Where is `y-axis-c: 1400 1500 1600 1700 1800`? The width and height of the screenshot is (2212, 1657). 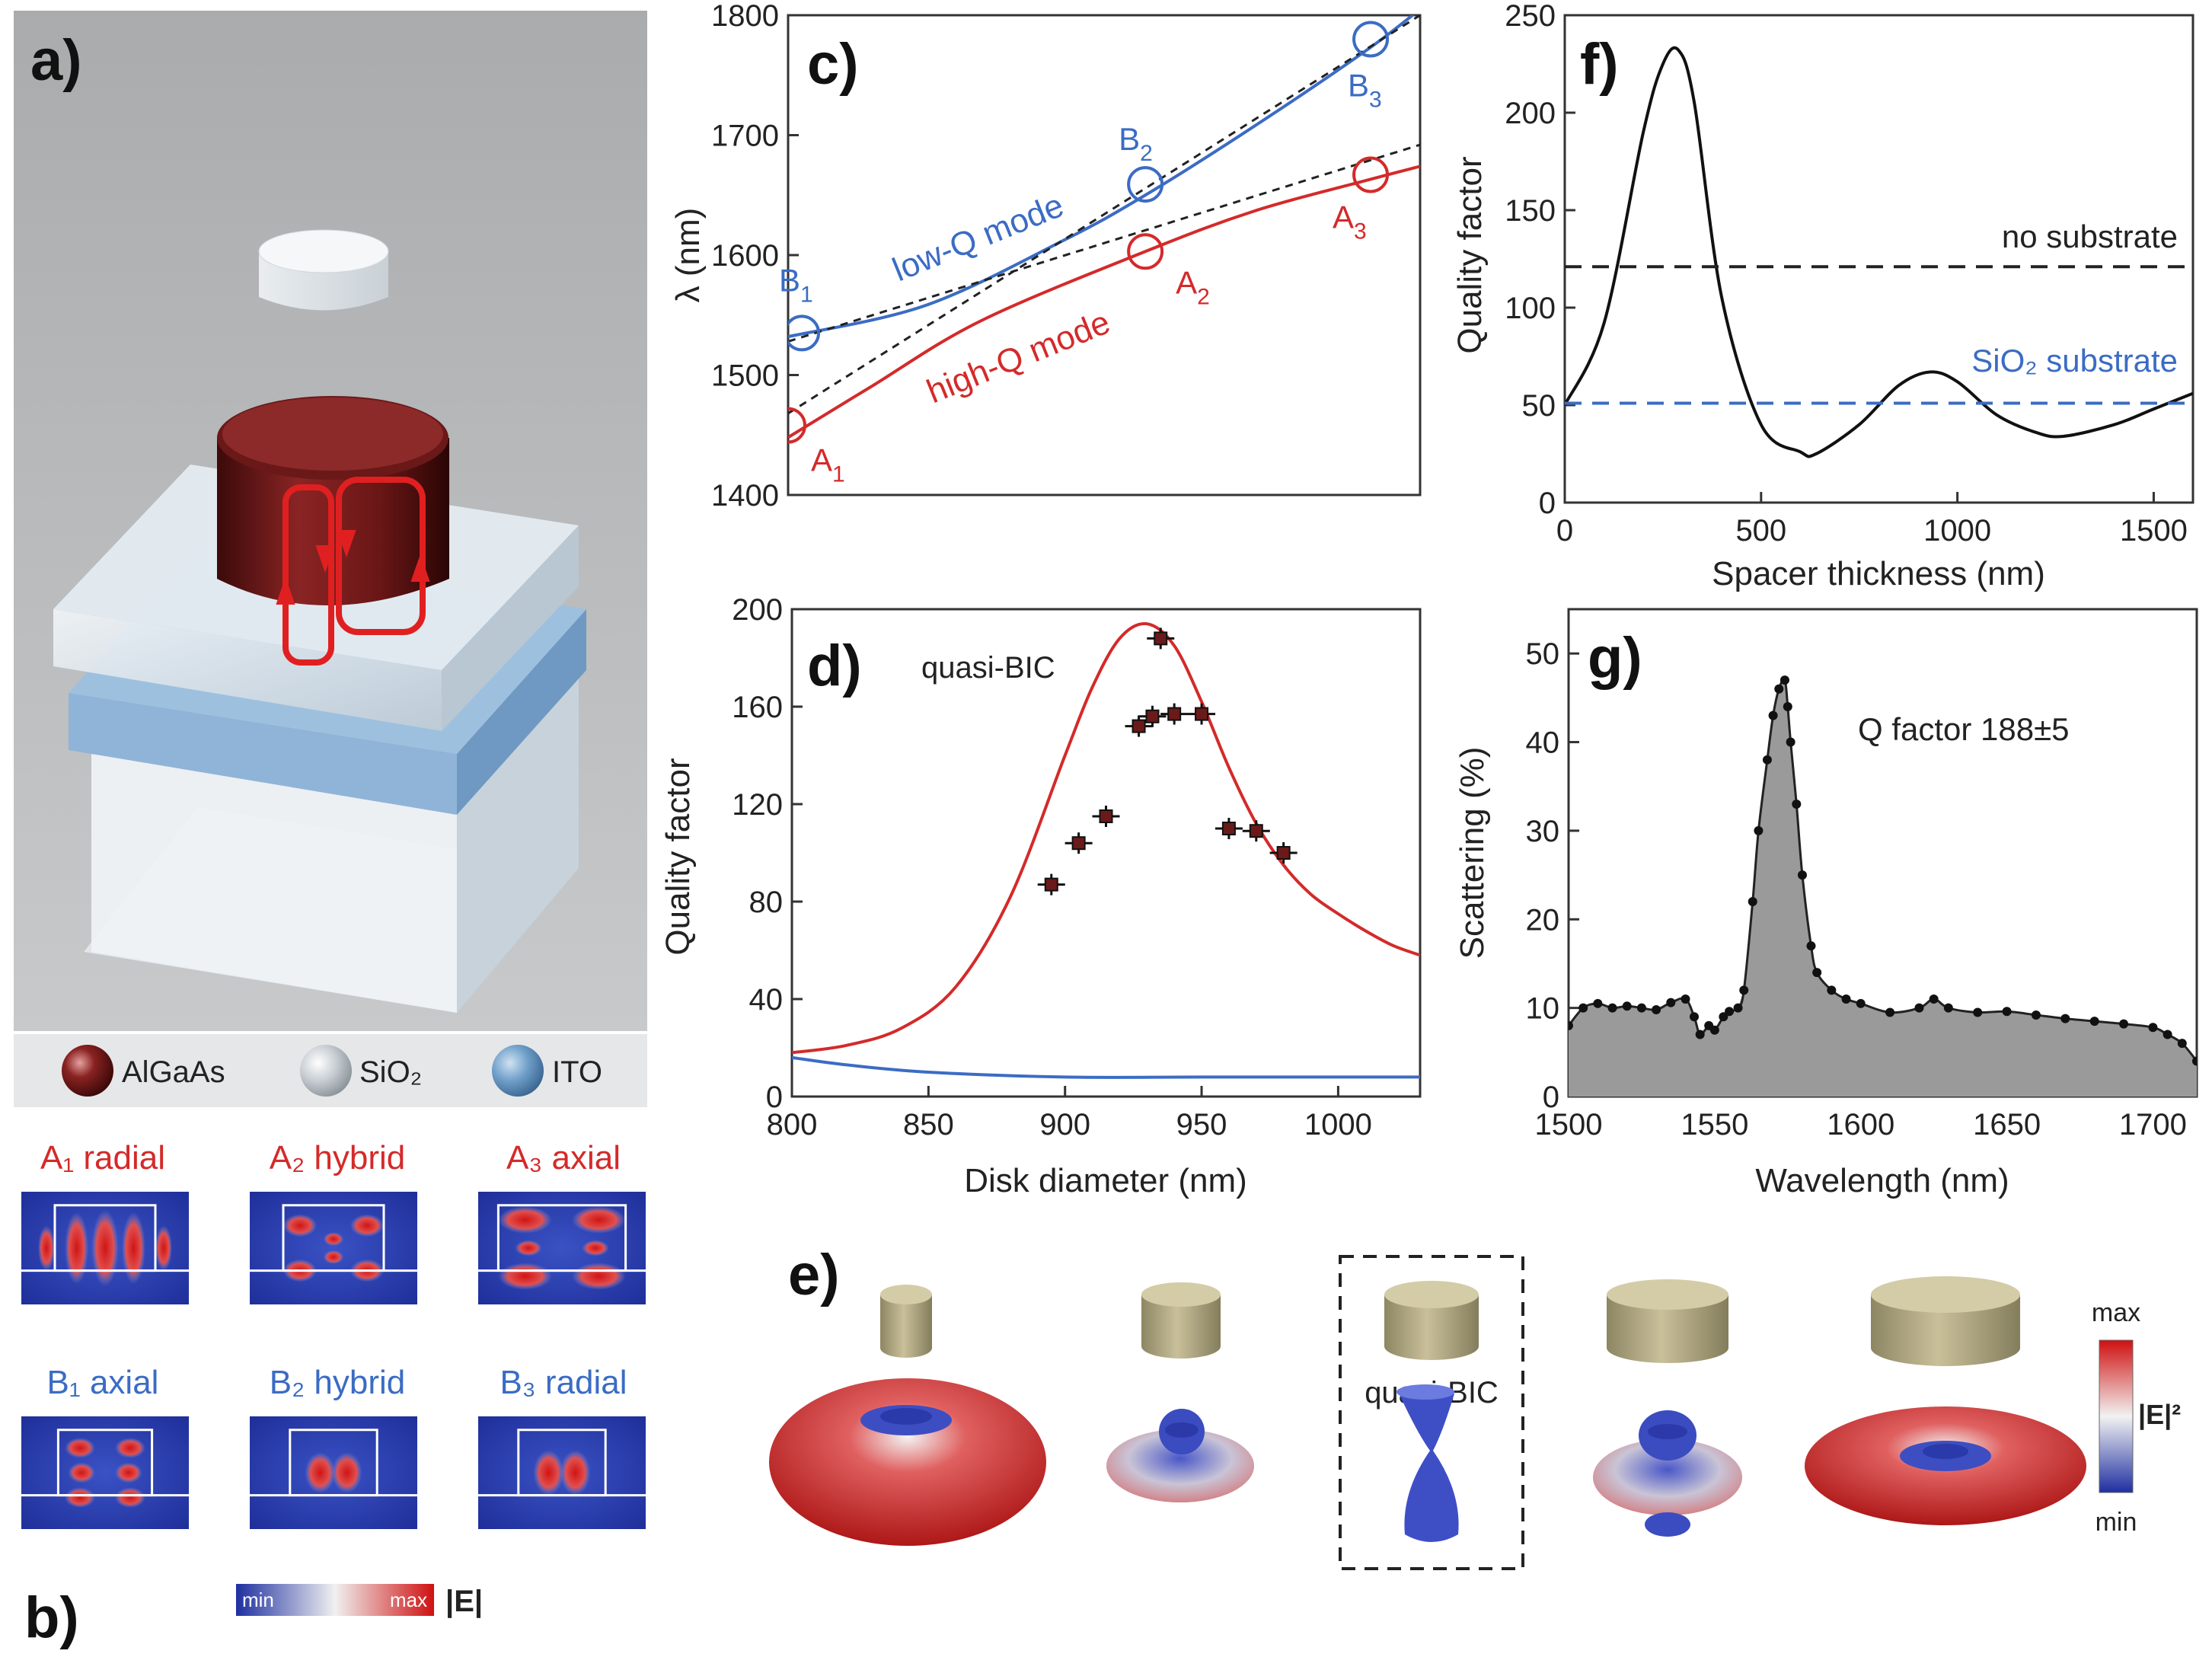
y-axis-c: 1400 1500 1600 1700 1800 is located at coordinates (755, 256).